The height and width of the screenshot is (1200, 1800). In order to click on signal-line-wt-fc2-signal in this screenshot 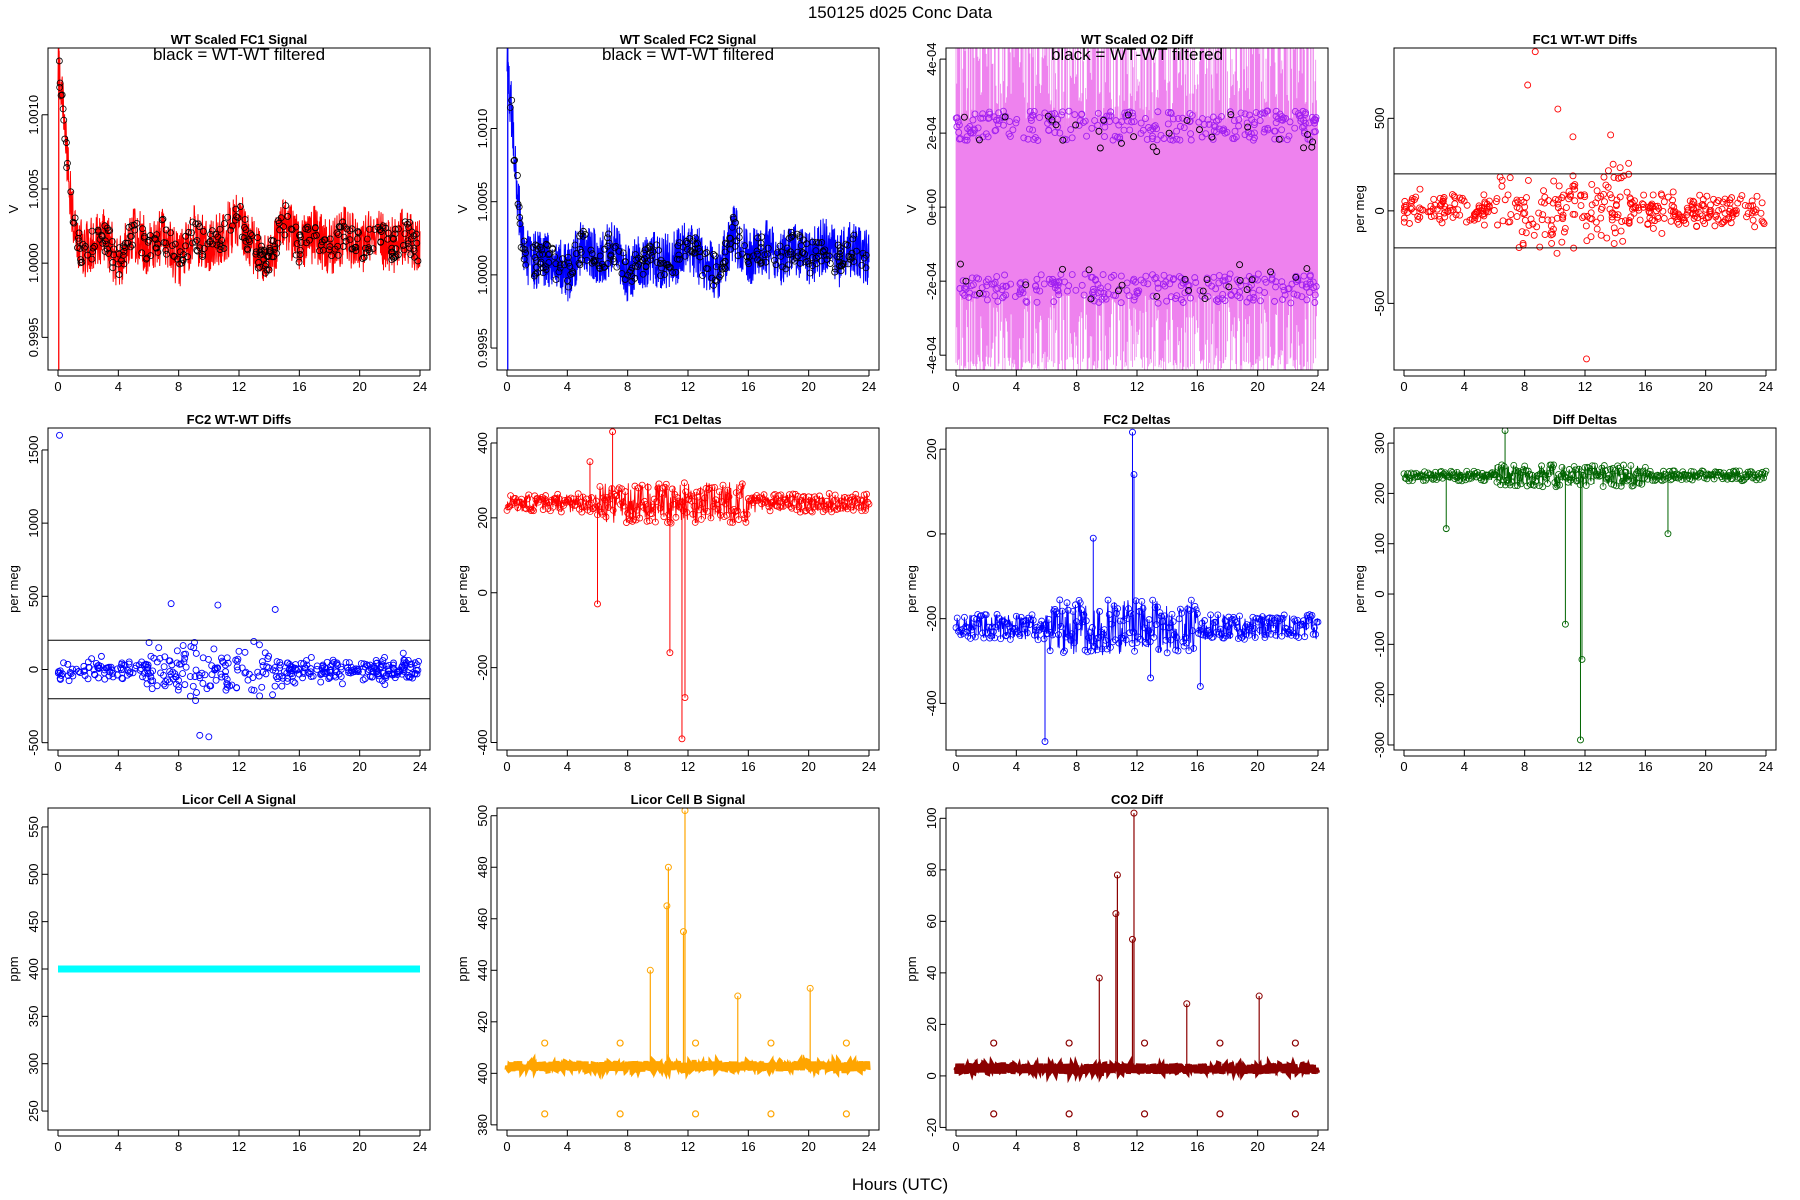, I will do `click(688, 175)`.